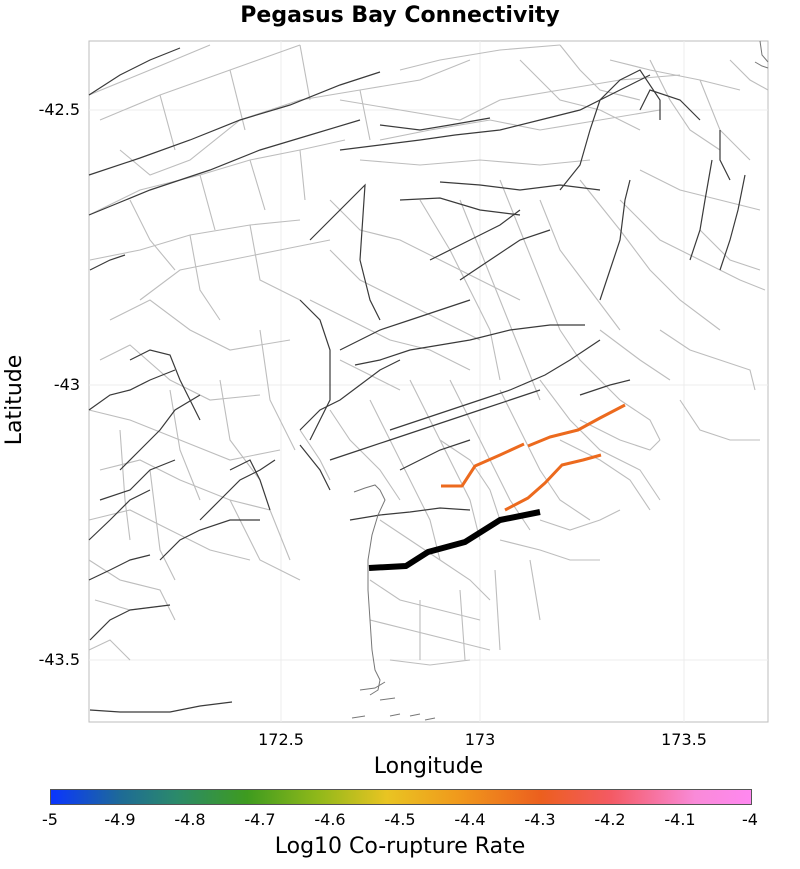  What do you see at coordinates (14, 400) in the screenshot?
I see `y-axis-label: Latitude` at bounding box center [14, 400].